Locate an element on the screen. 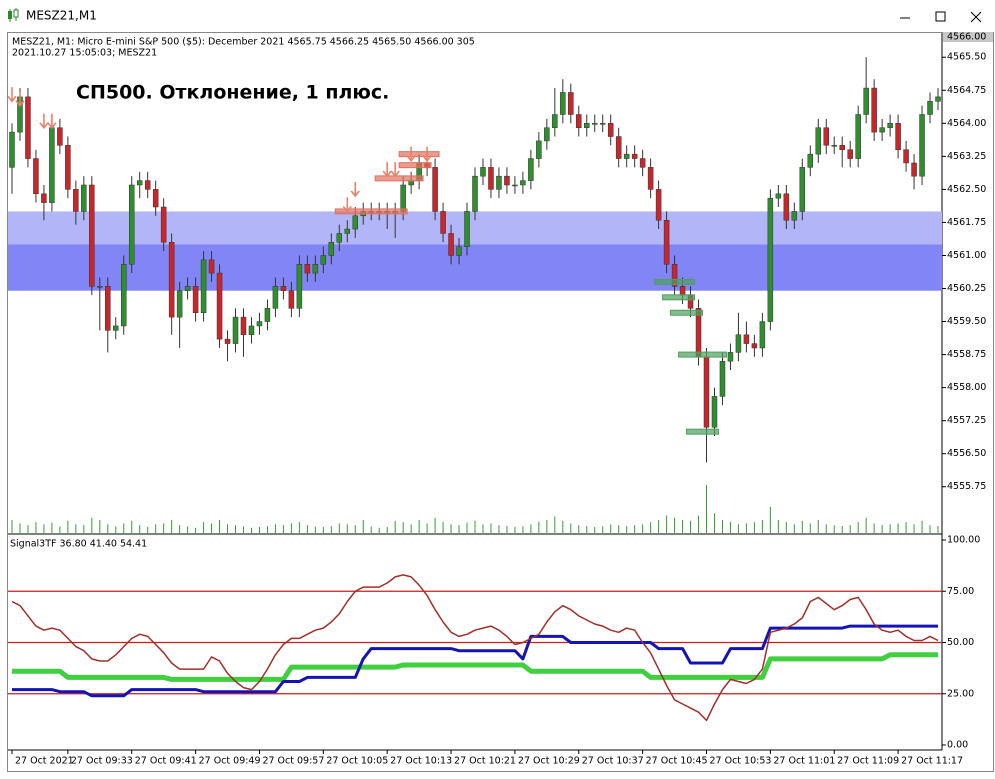 This screenshot has height=779, width=995. y-tick-label: 4564.75 is located at coordinates (966, 90).